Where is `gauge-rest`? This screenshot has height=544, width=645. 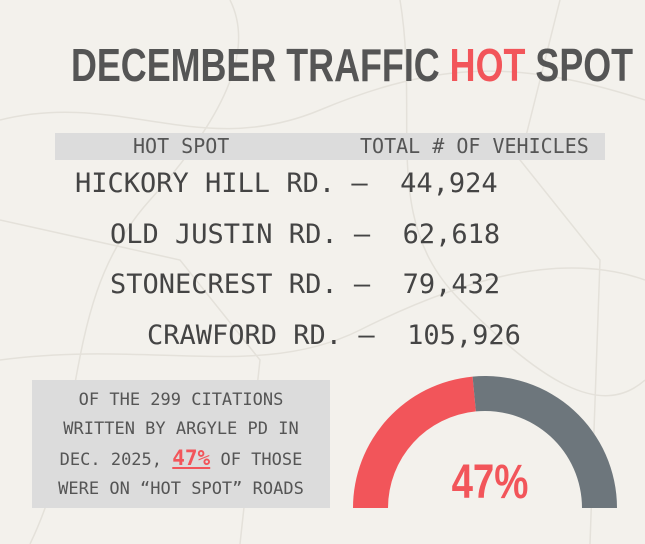 gauge-rest is located at coordinates (544, 442).